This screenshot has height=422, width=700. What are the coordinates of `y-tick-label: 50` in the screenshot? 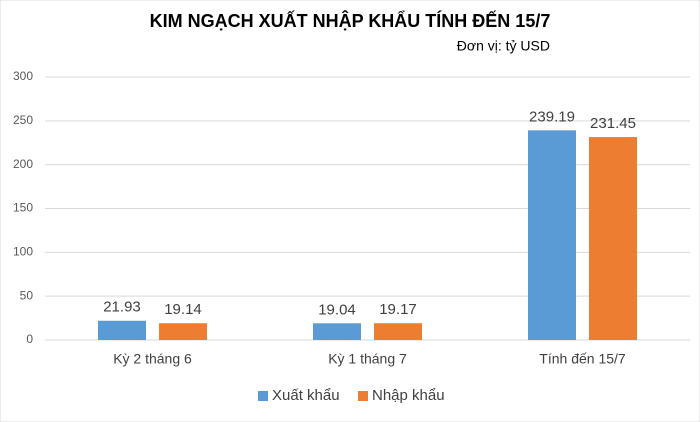 It's located at (27, 295).